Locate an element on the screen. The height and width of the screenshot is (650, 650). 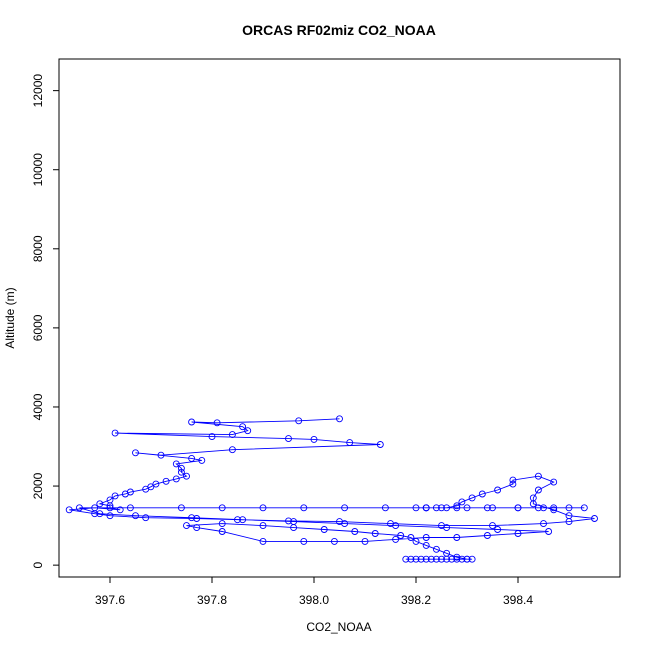
y-axis-label: Altitude (m) is located at coordinates (10, 317).